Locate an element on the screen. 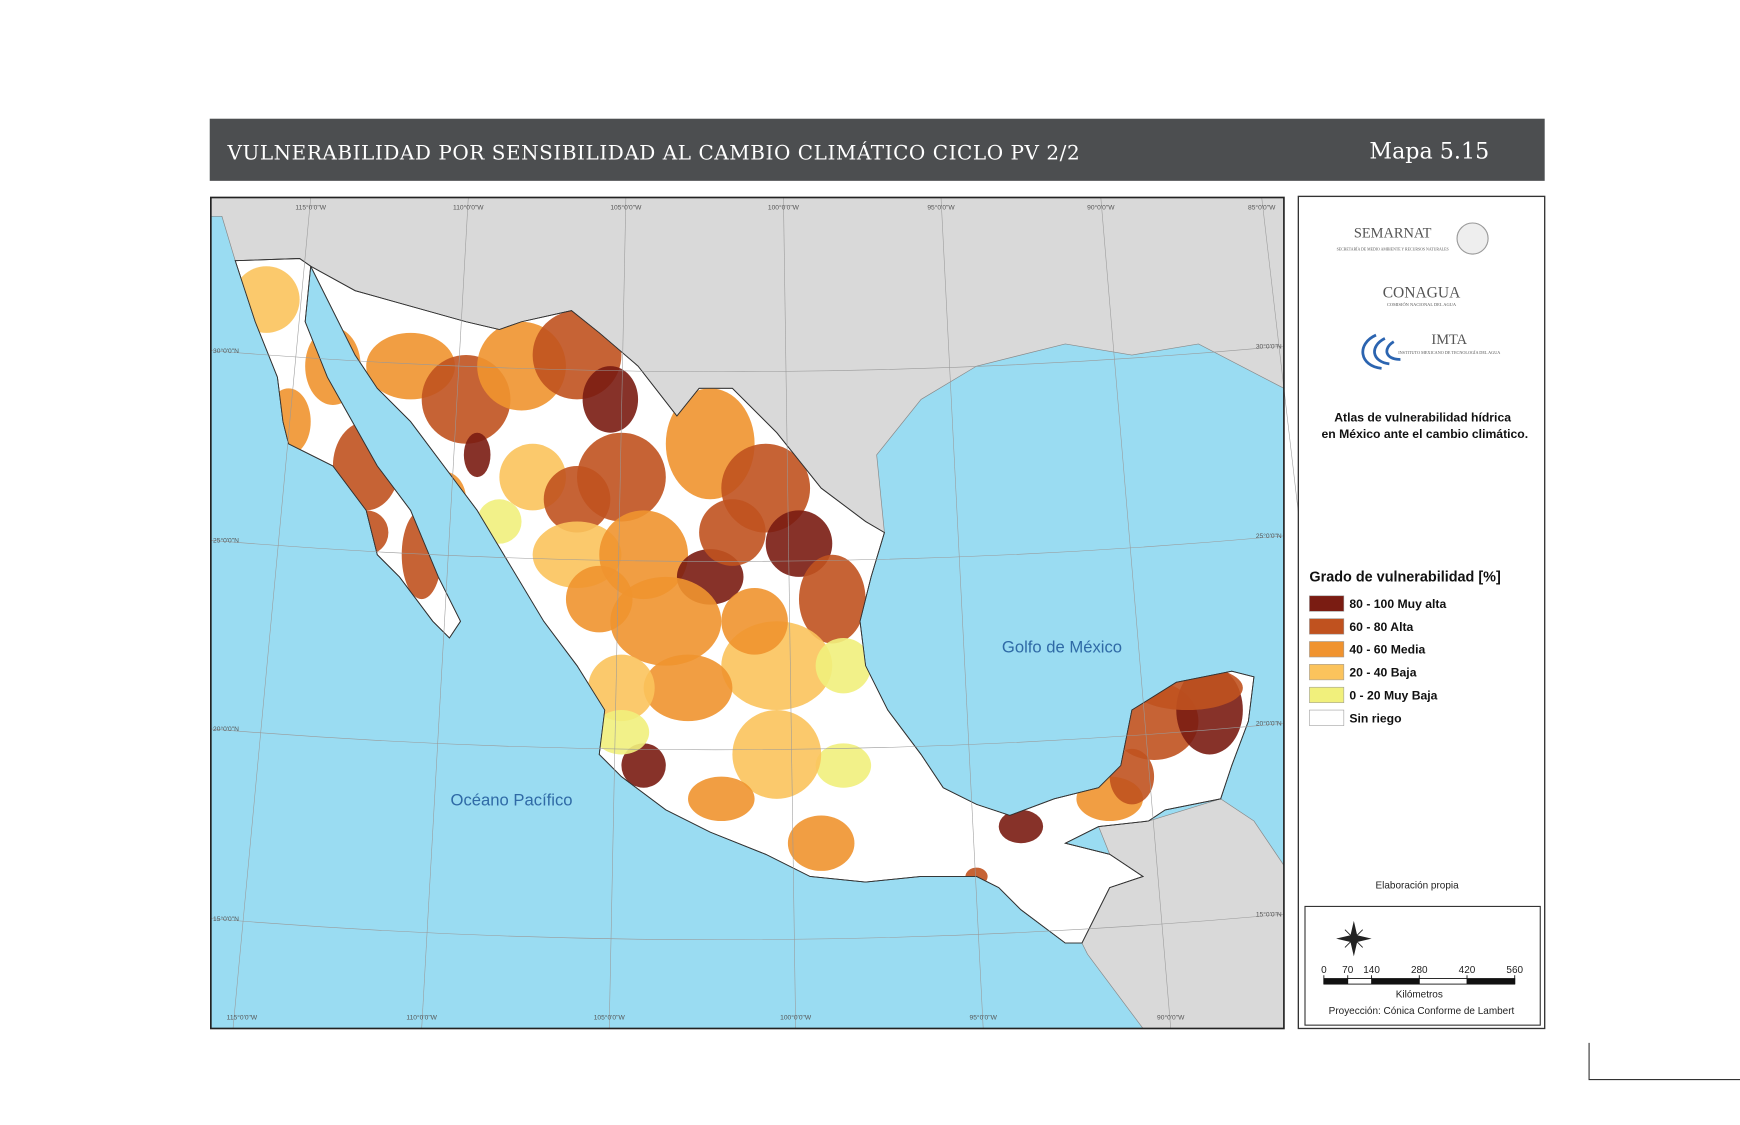 This screenshot has height=1125, width=1740. scale-bar: 0 70 140 280 420 560 is located at coordinates (1422, 975).